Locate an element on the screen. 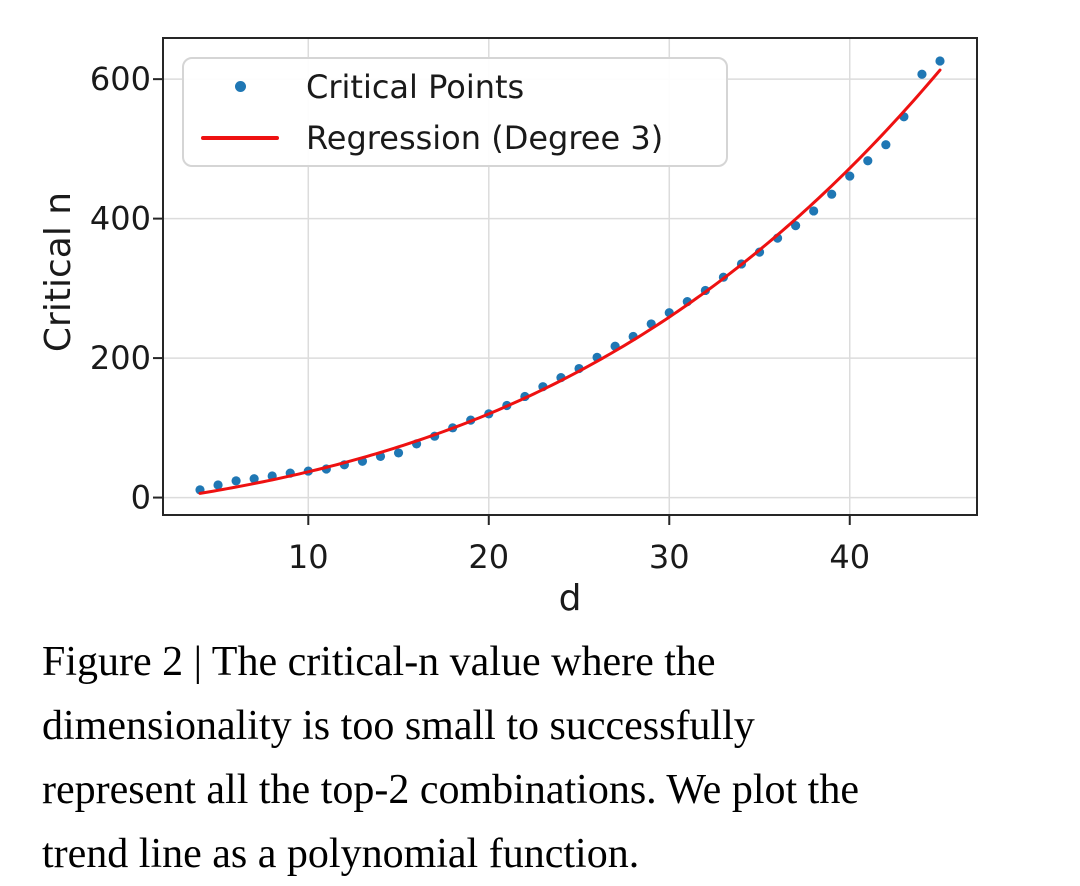 This screenshot has height=886, width=1080. y-axis-label: Critical n is located at coordinates (58, 272).